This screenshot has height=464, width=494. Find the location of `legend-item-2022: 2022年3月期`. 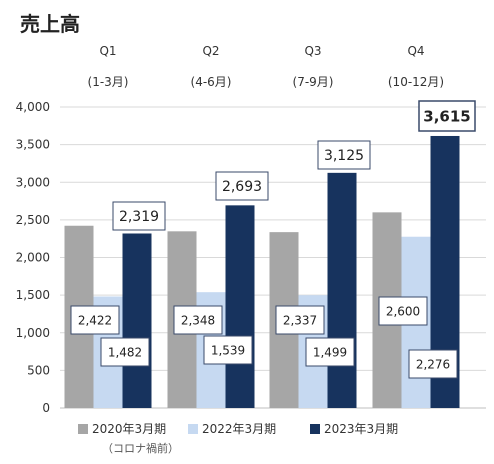

legend-item-2022: 2022年3月期 is located at coordinates (232, 428).